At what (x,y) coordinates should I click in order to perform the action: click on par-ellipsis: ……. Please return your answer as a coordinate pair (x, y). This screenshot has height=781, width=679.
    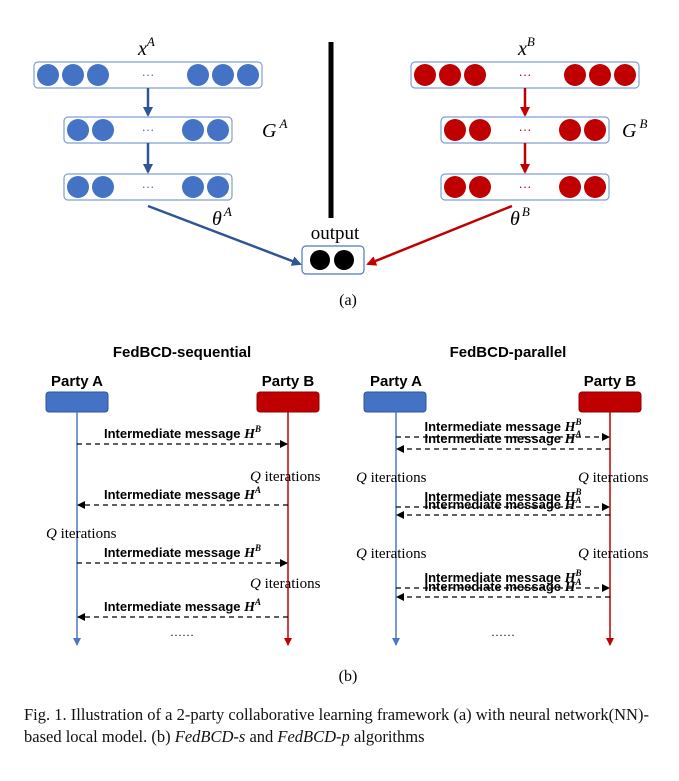
    Looking at the image, I should click on (503, 632).